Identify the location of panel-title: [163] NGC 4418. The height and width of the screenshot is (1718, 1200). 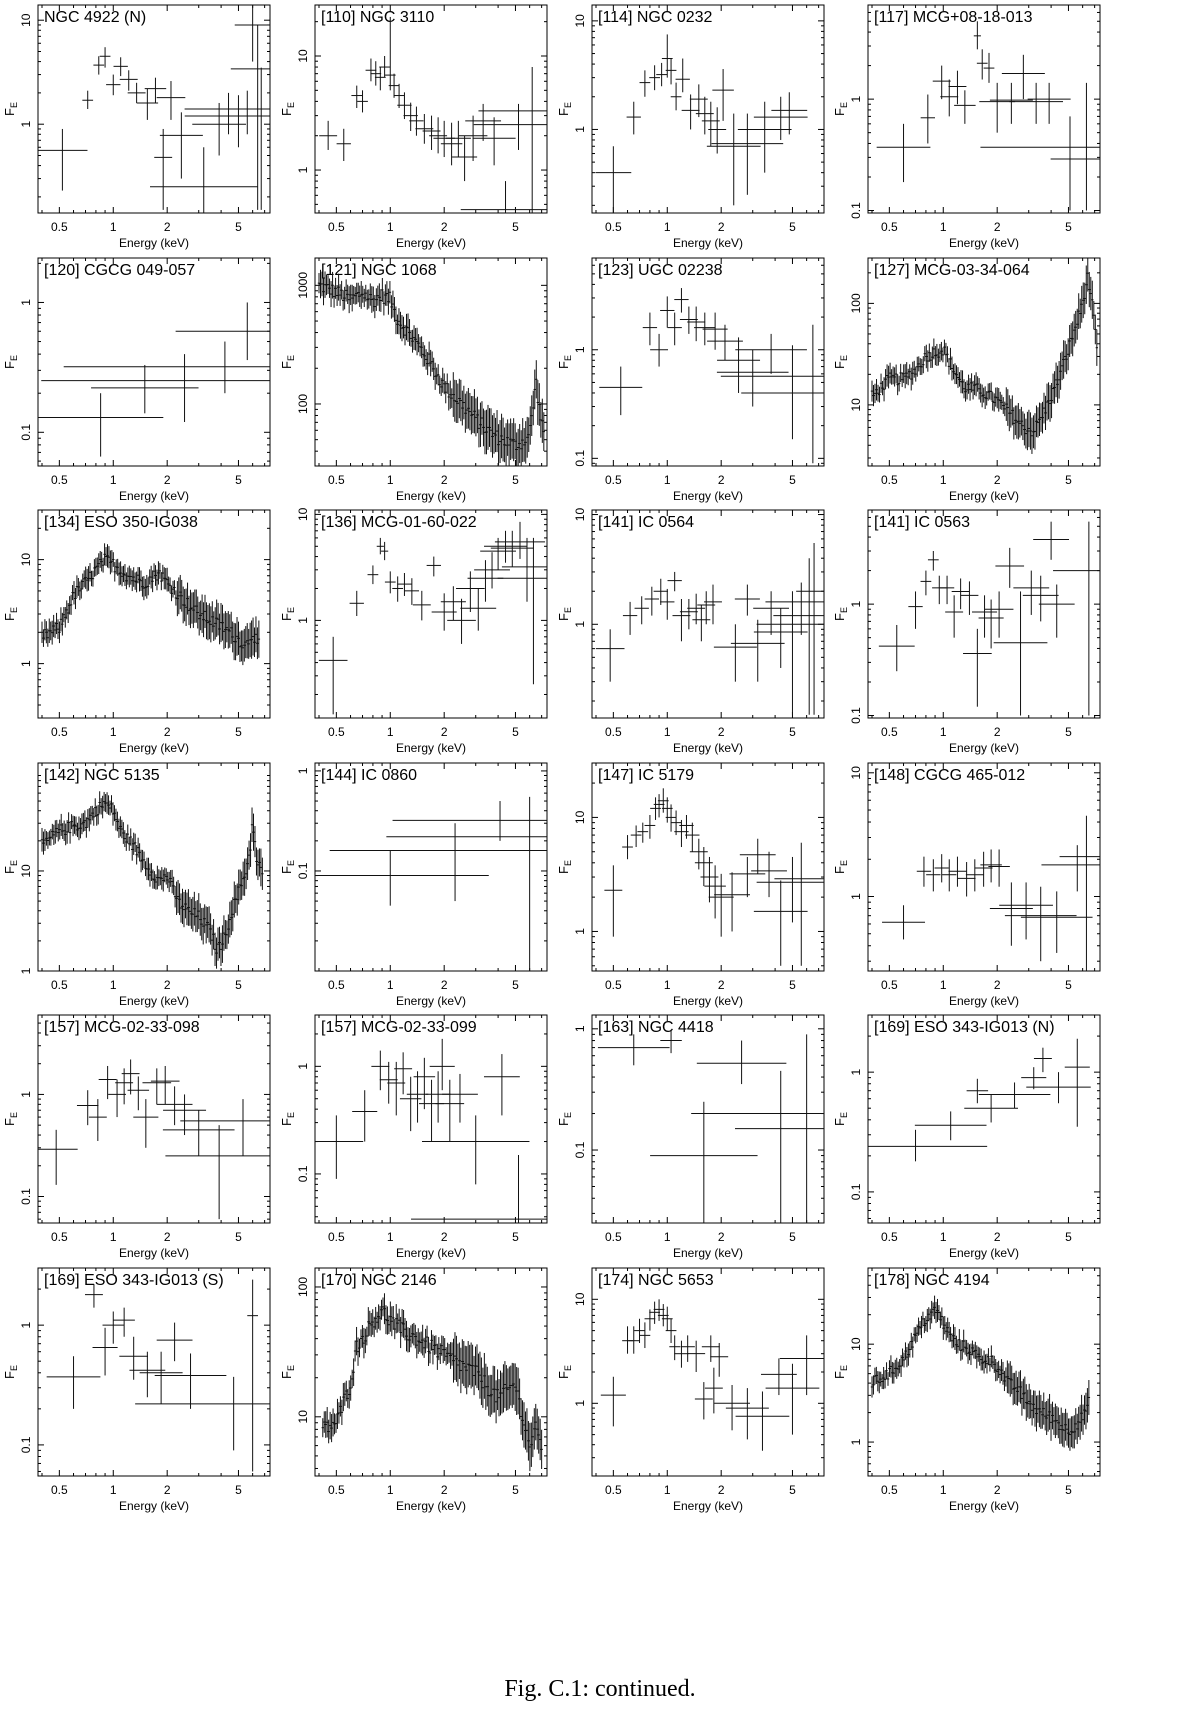
(656, 1027).